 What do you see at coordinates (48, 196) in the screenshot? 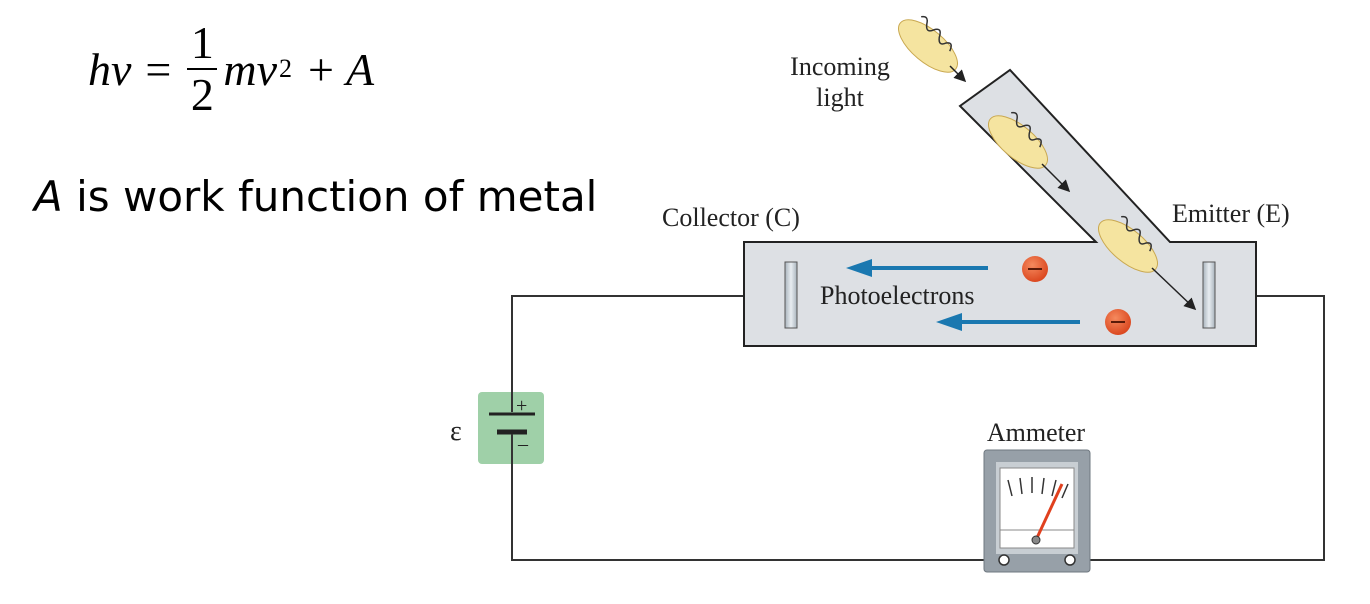
I see `note-symbol: A` at bounding box center [48, 196].